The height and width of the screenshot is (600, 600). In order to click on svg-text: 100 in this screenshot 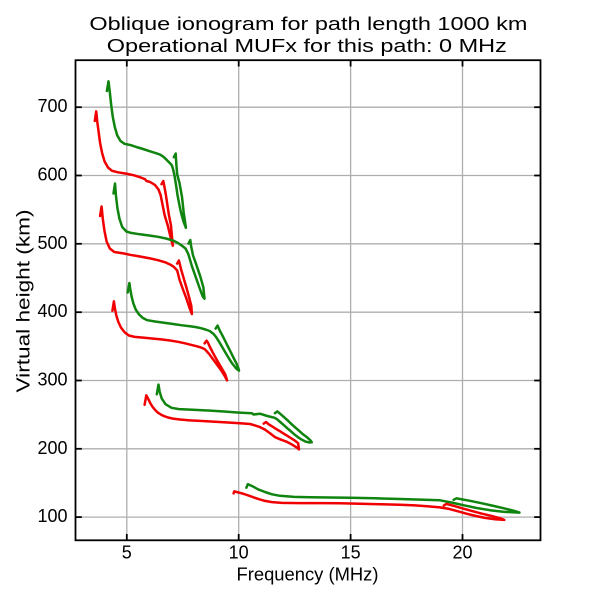, I will do `click(52, 516)`.